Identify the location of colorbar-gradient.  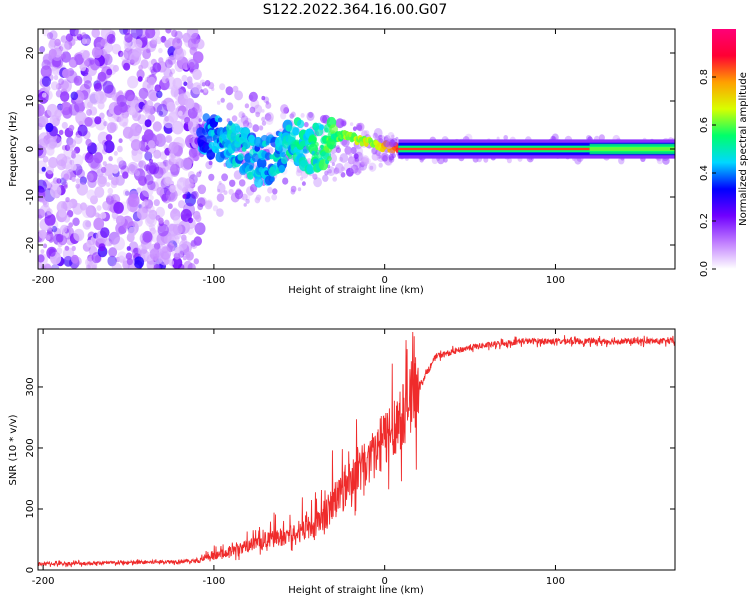
(724, 149).